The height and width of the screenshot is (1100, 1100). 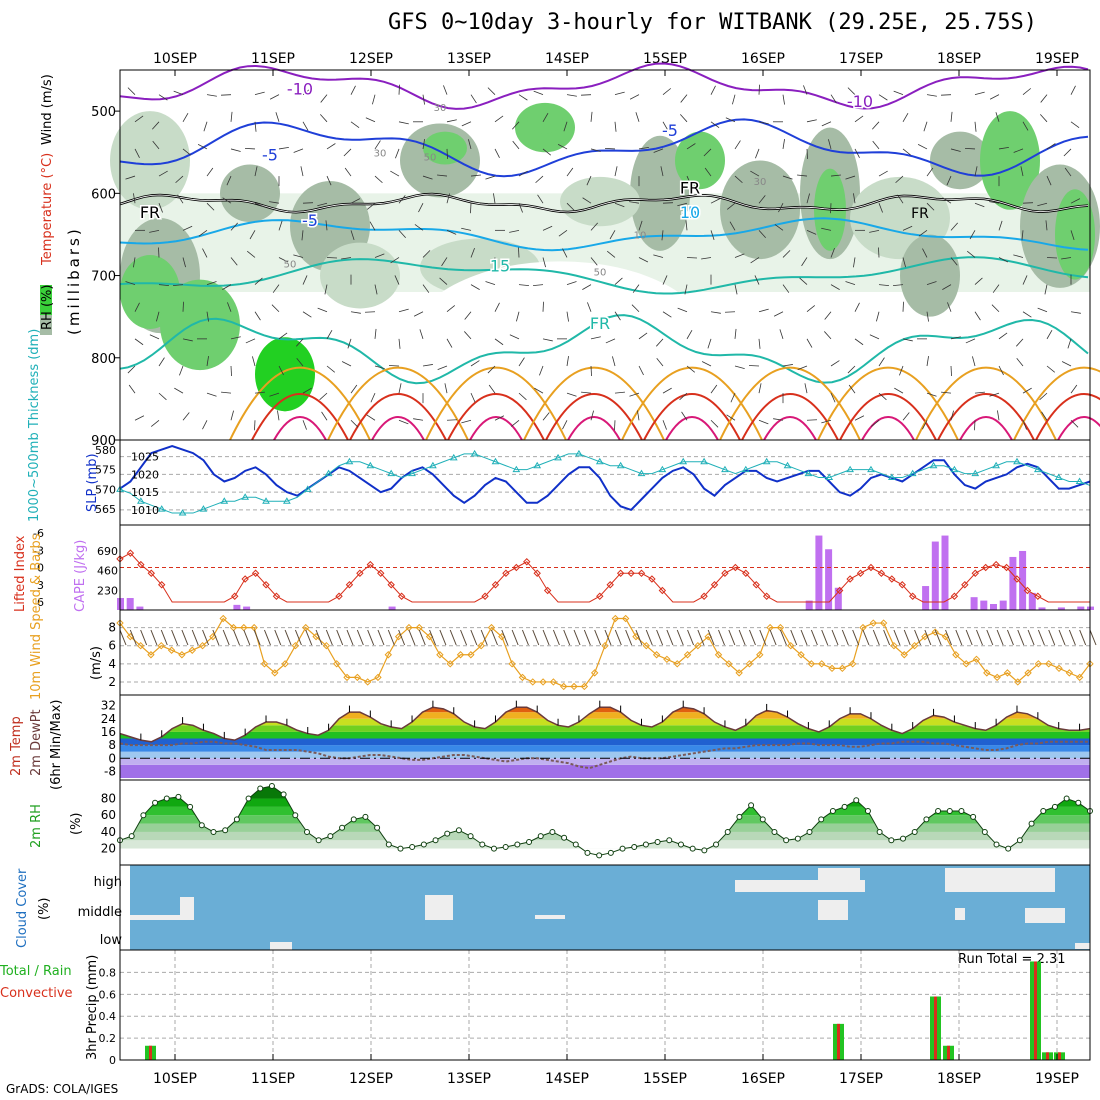 I want to click on freezing-level-inner, so click(x=604, y=203).